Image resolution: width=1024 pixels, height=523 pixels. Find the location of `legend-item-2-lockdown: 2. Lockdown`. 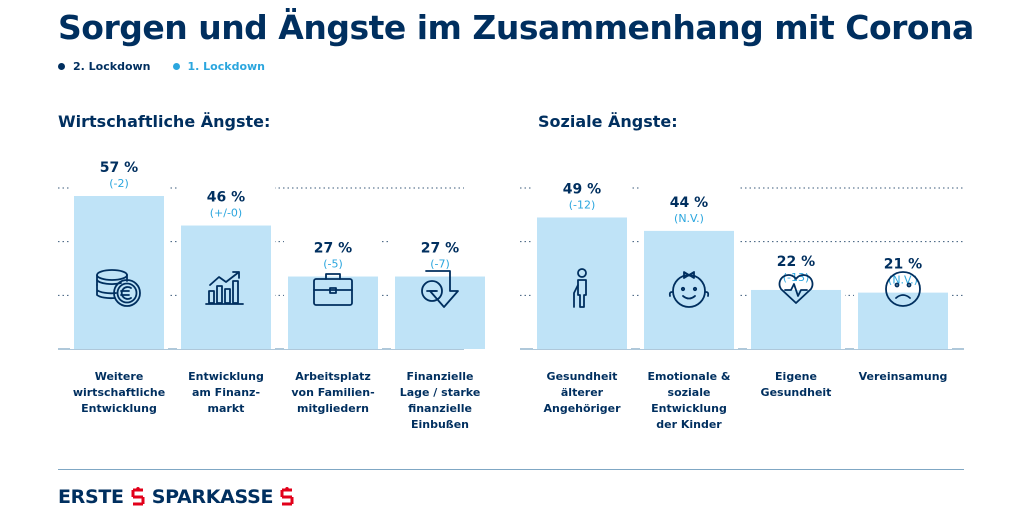

legend-item-2-lockdown: 2. Lockdown is located at coordinates (104, 66).